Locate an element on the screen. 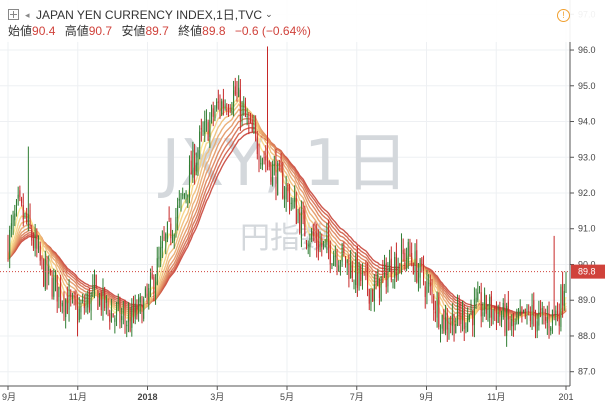  price-axis is located at coordinates (588, 193).